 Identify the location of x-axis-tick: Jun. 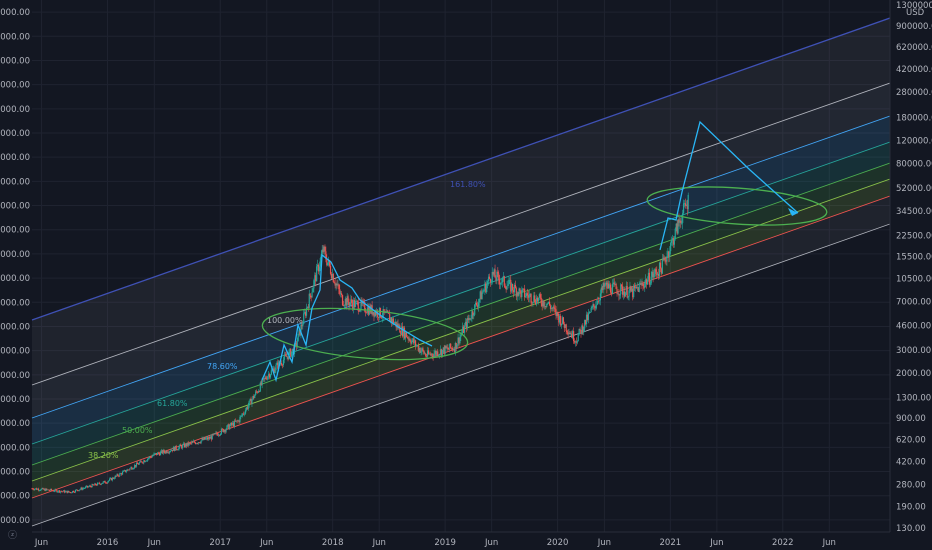
(604, 543).